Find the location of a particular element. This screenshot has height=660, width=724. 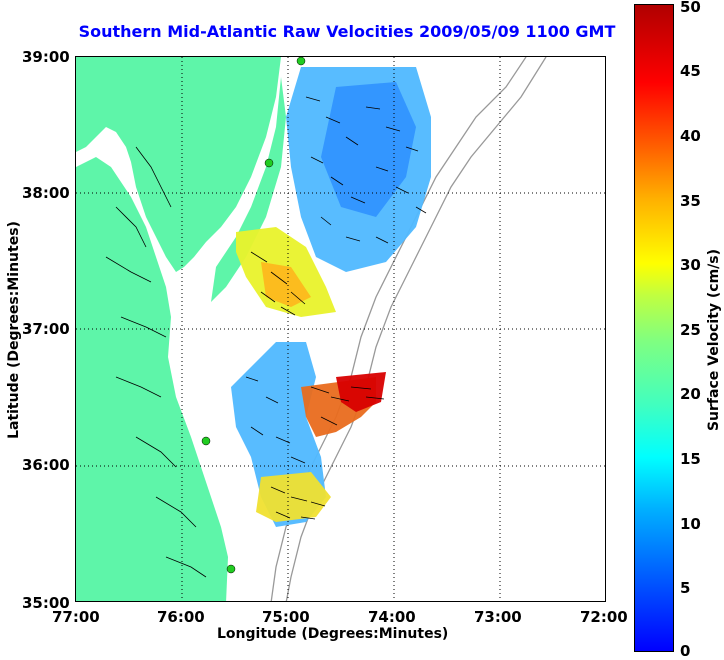

velocity-field-south-tip is located at coordinates (293, 497).